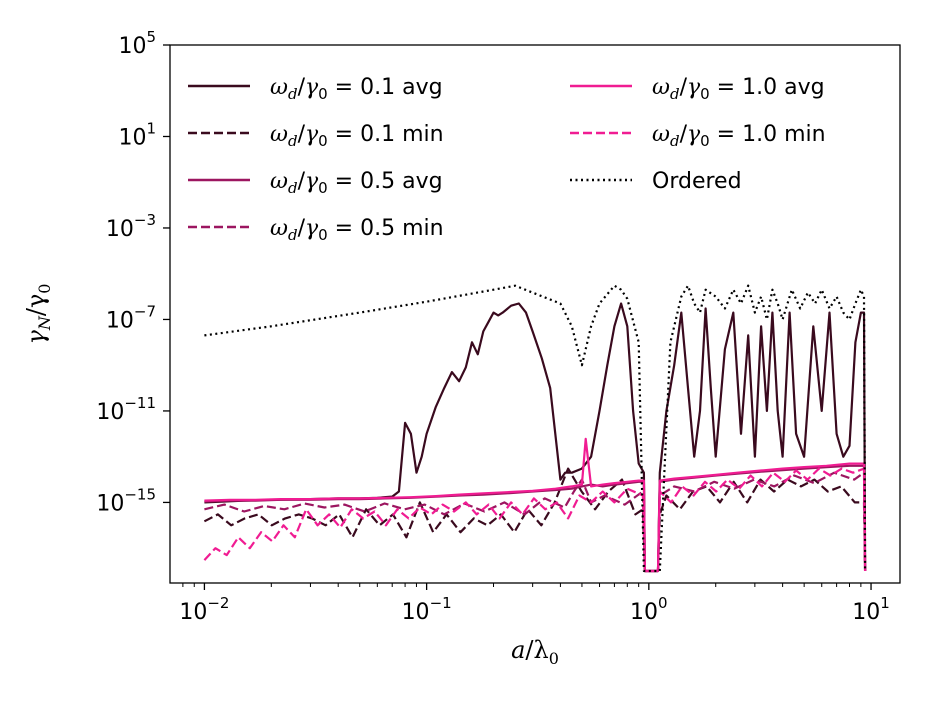  I want to click on x-tick-label-exp: −1, so click(441, 603).